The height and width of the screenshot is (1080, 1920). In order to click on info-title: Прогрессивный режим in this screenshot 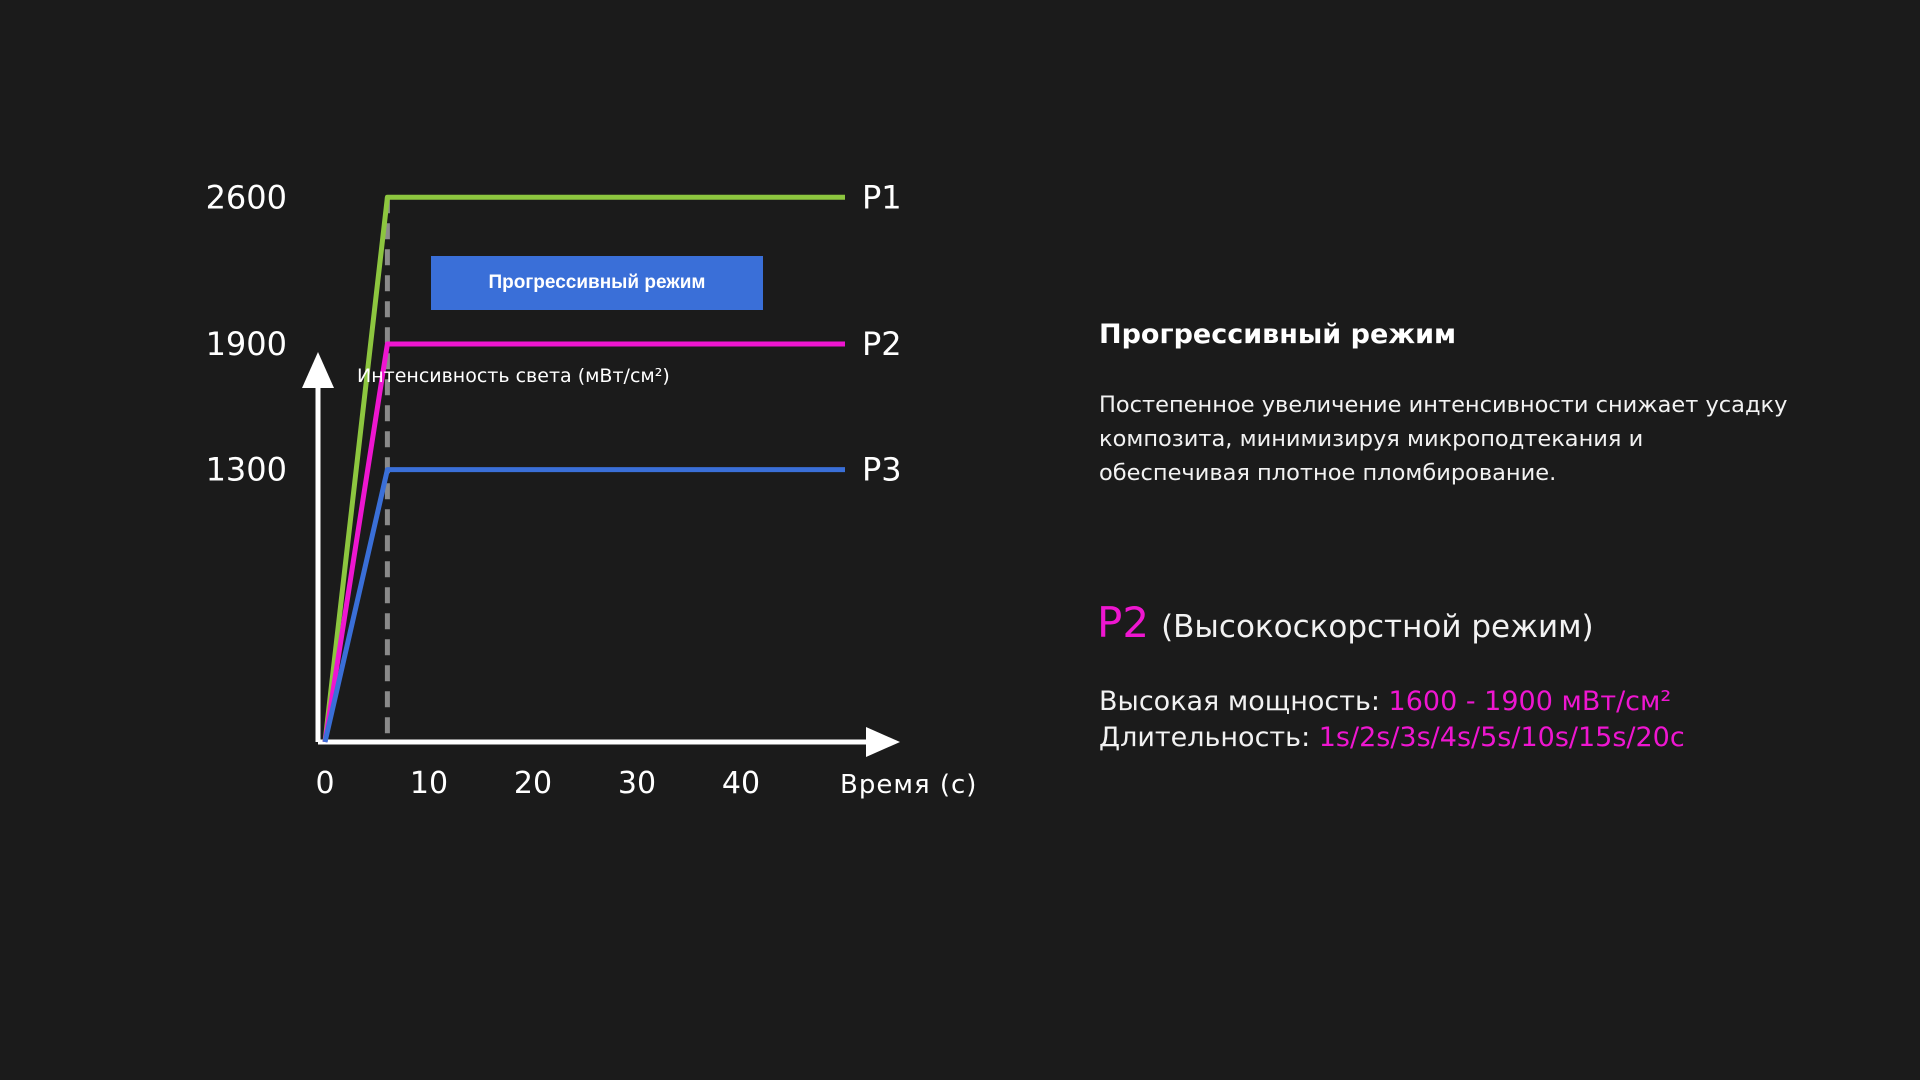, I will do `click(1278, 334)`.